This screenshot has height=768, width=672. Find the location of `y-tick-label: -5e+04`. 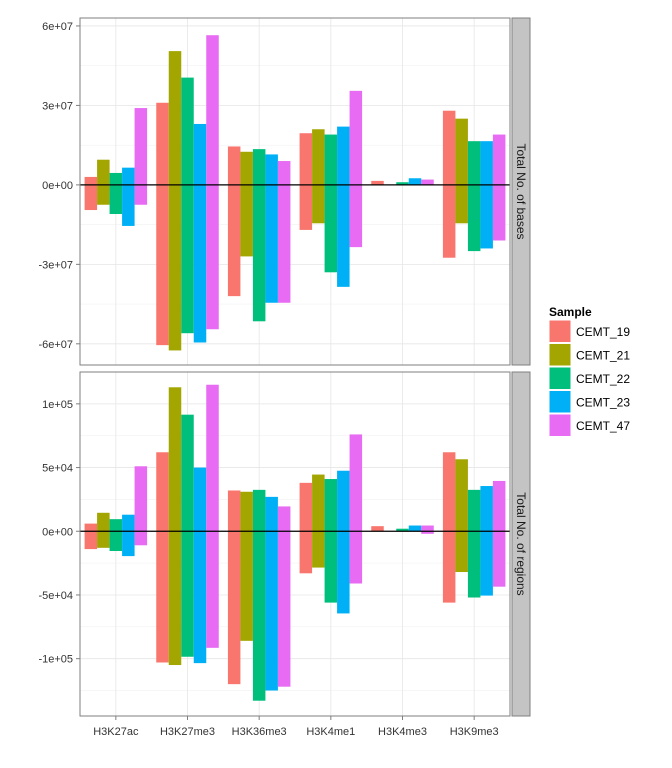

y-tick-label: -5e+04 is located at coordinates (55, 596).